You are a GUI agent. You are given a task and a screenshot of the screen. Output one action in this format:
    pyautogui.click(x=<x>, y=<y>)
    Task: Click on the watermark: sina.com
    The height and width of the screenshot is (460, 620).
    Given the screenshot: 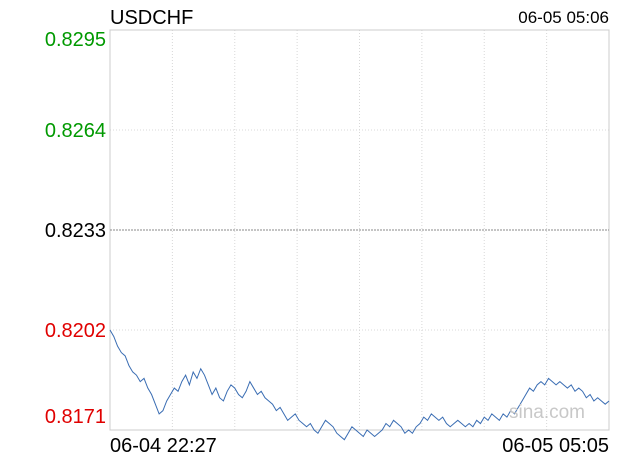 What is the action you would take?
    pyautogui.click(x=547, y=412)
    